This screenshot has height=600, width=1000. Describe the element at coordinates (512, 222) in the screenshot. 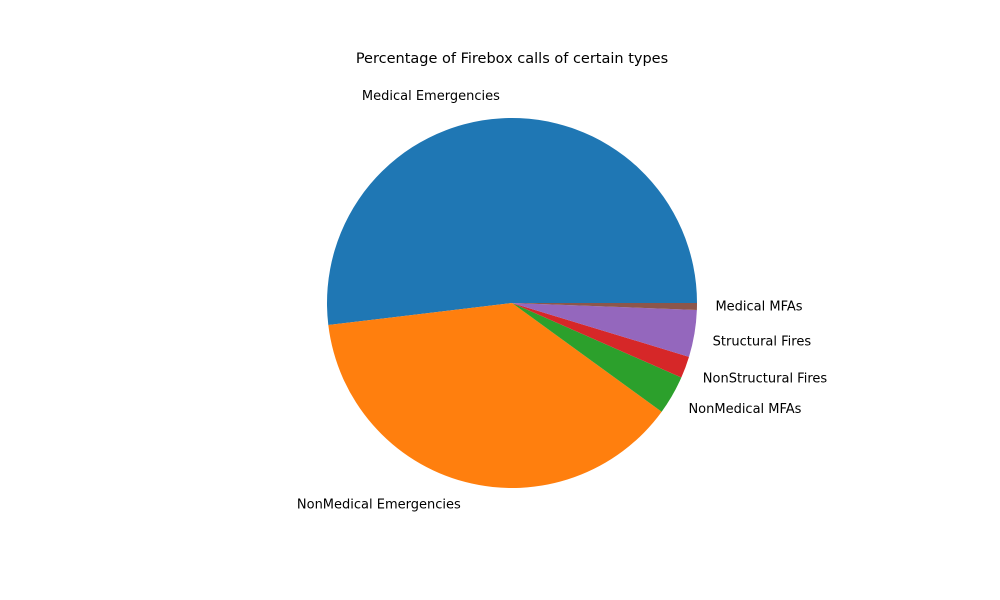

I see `pie-slice-medical-emergencies` at that location.